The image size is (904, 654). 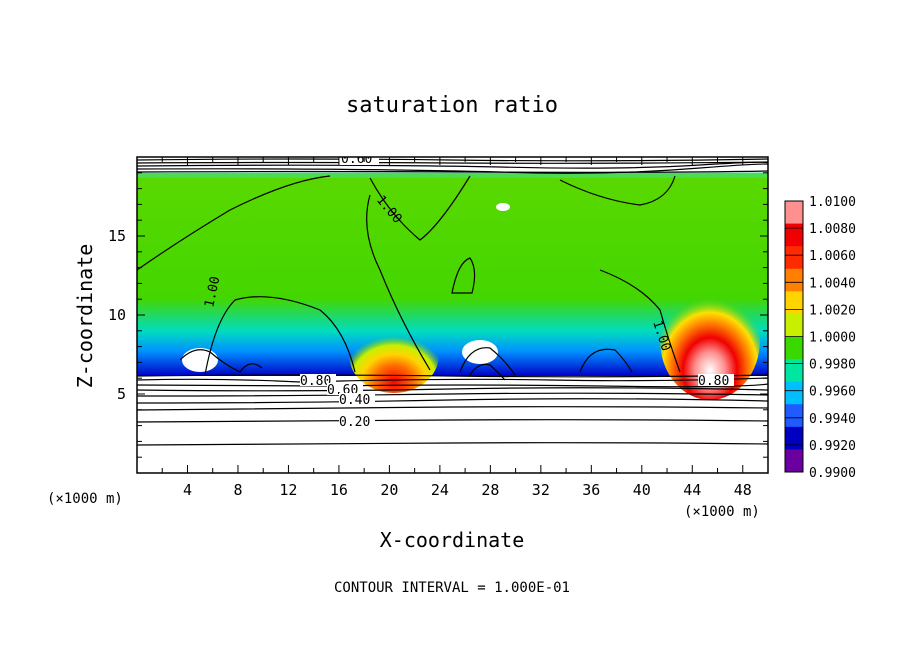 I want to click on x-axis-label: X-coordinate, so click(x=452, y=540).